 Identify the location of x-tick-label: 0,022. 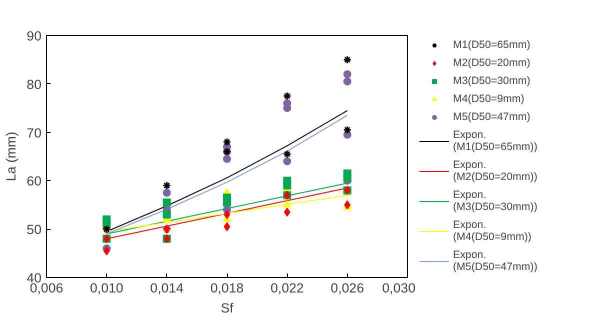
(287, 288).